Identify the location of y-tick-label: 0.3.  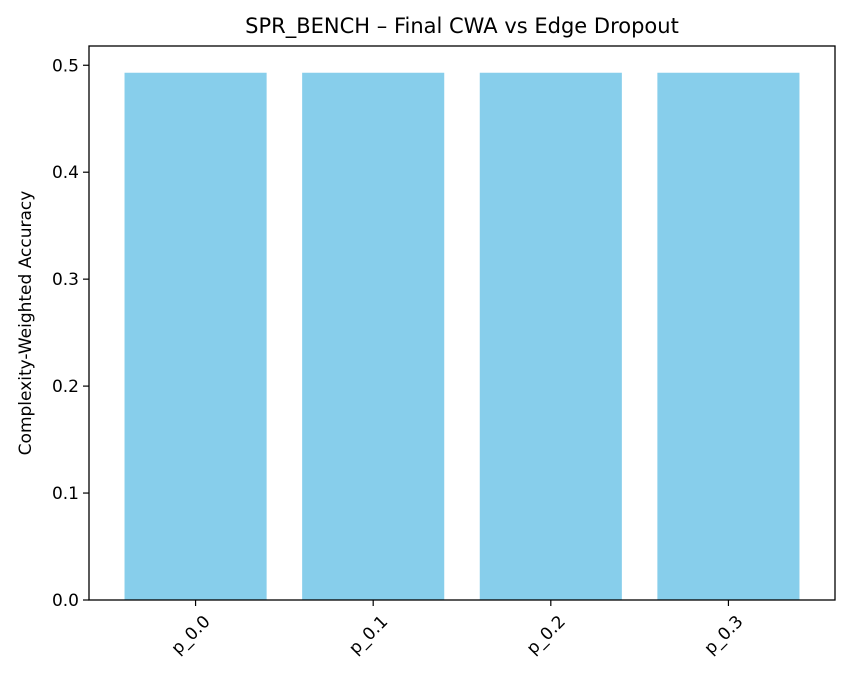
(65, 280).